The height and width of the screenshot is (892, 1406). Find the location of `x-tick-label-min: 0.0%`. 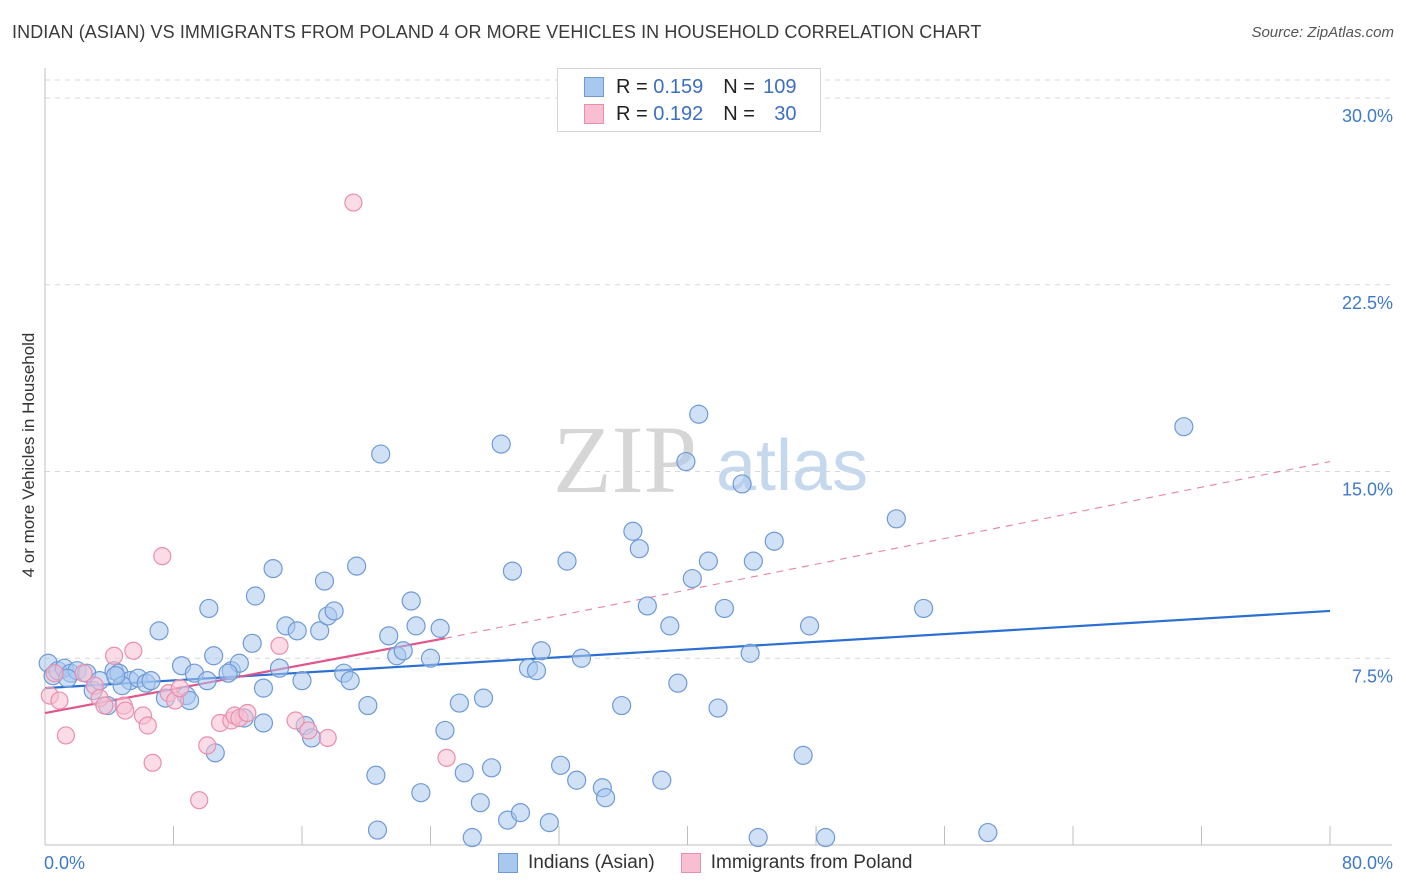

x-tick-label-min: 0.0% is located at coordinates (64, 863).